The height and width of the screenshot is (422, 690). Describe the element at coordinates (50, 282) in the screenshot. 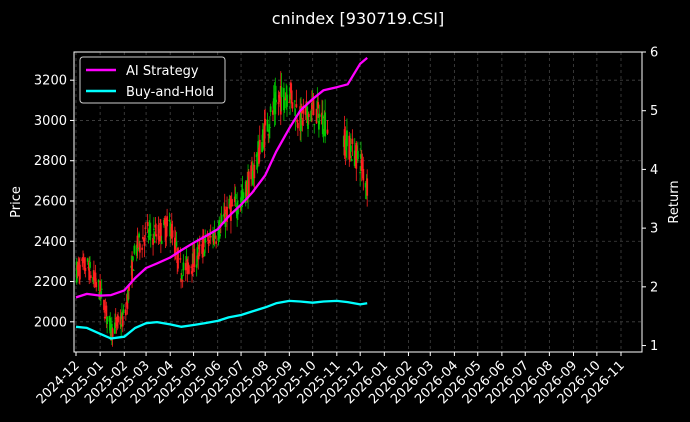

I see `left-tick-label: 2200` at that location.